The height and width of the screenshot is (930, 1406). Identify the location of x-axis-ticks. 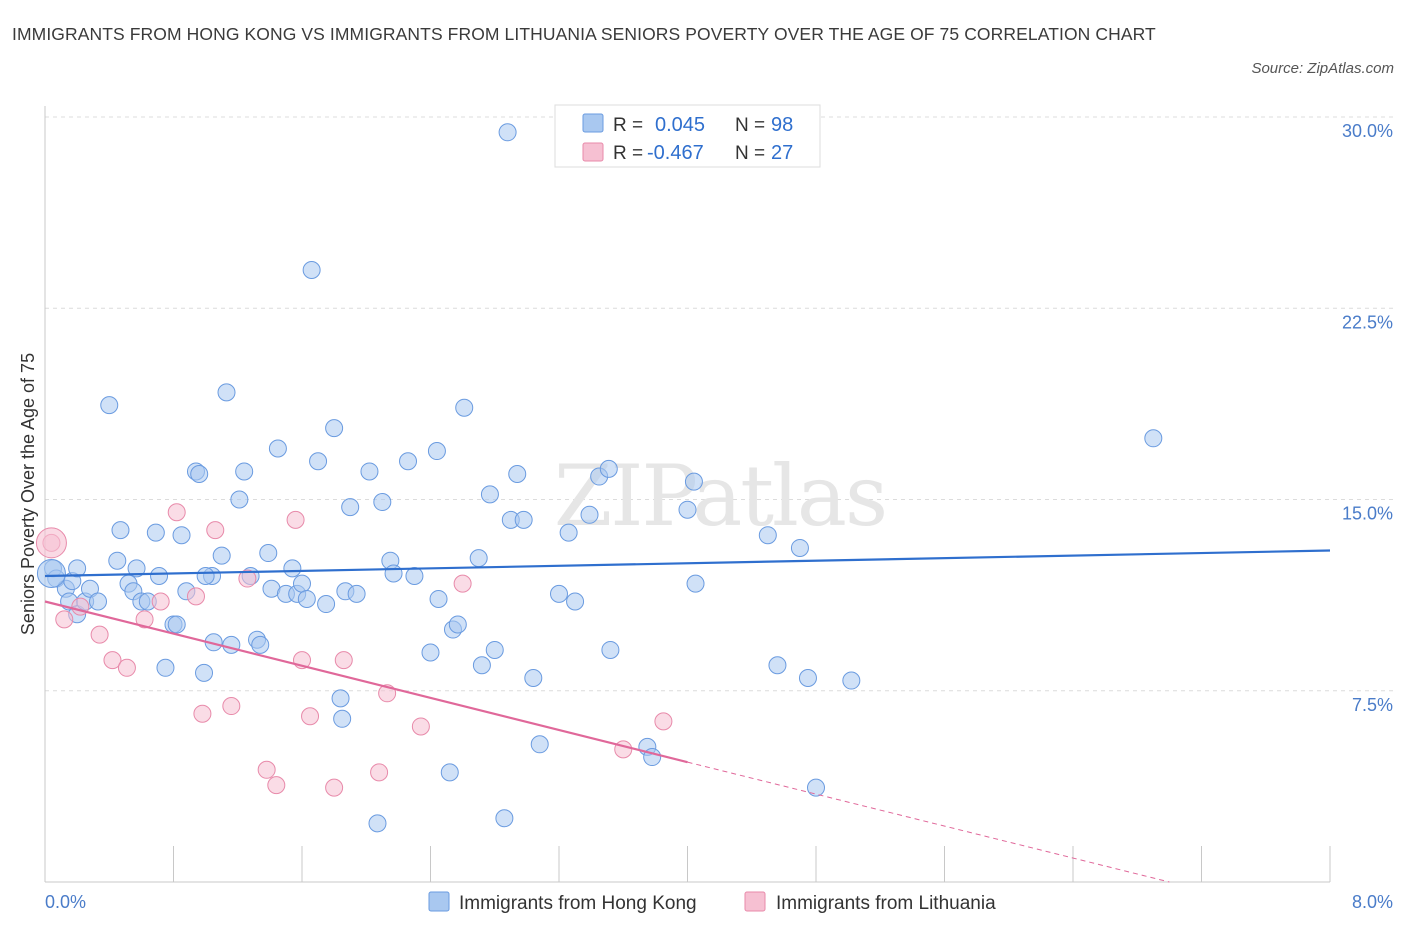
(687, 864).